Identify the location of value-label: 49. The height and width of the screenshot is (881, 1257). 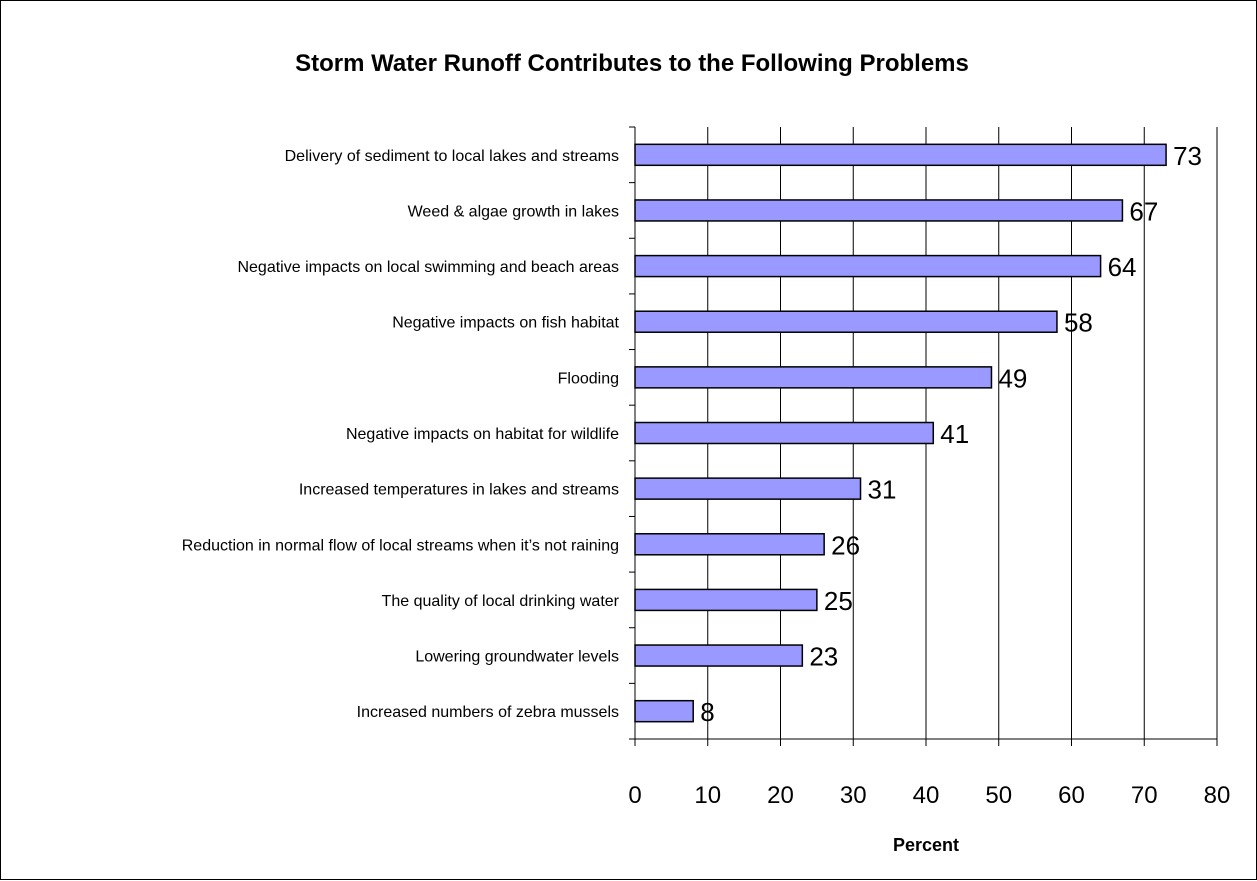
(1012, 378).